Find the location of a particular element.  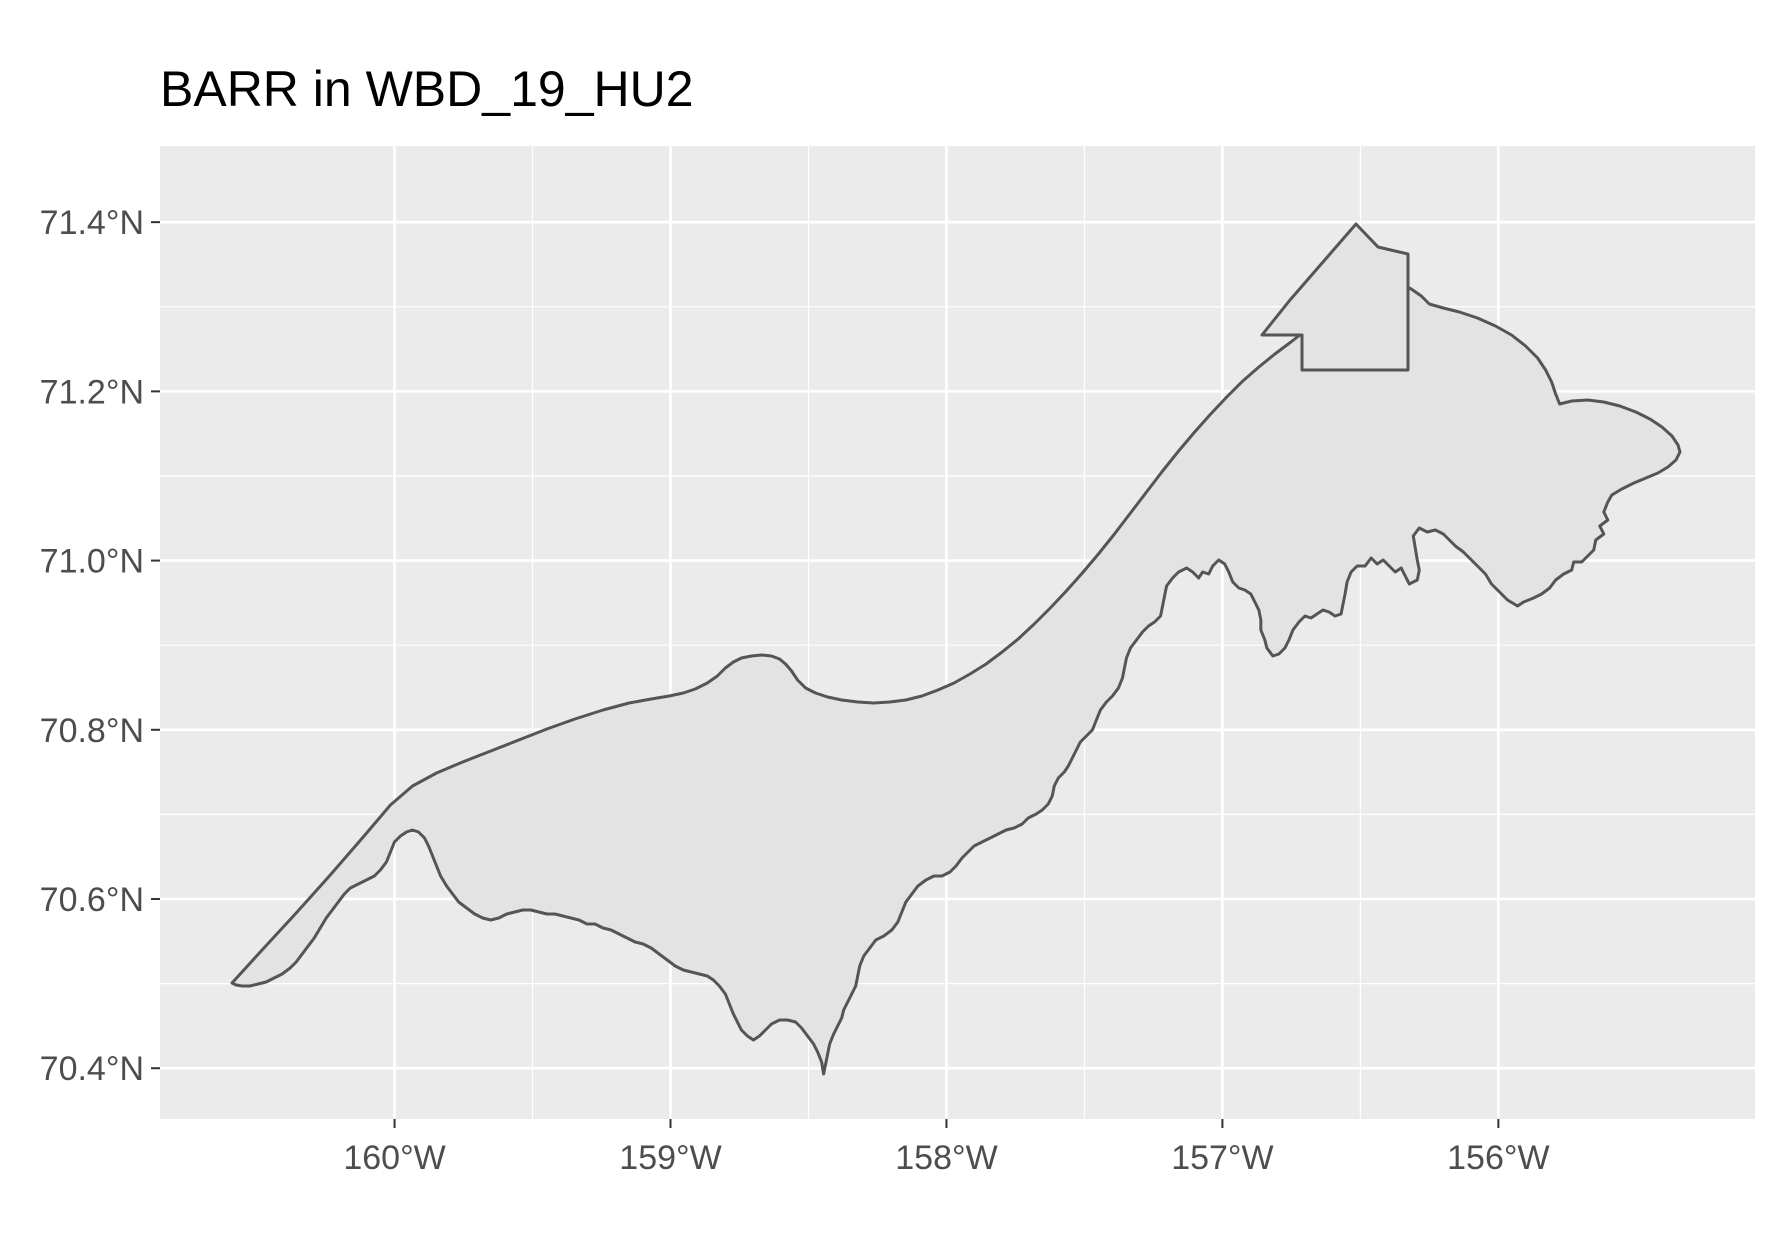

x-tick-label: 156°W is located at coordinates (1498, 1158).